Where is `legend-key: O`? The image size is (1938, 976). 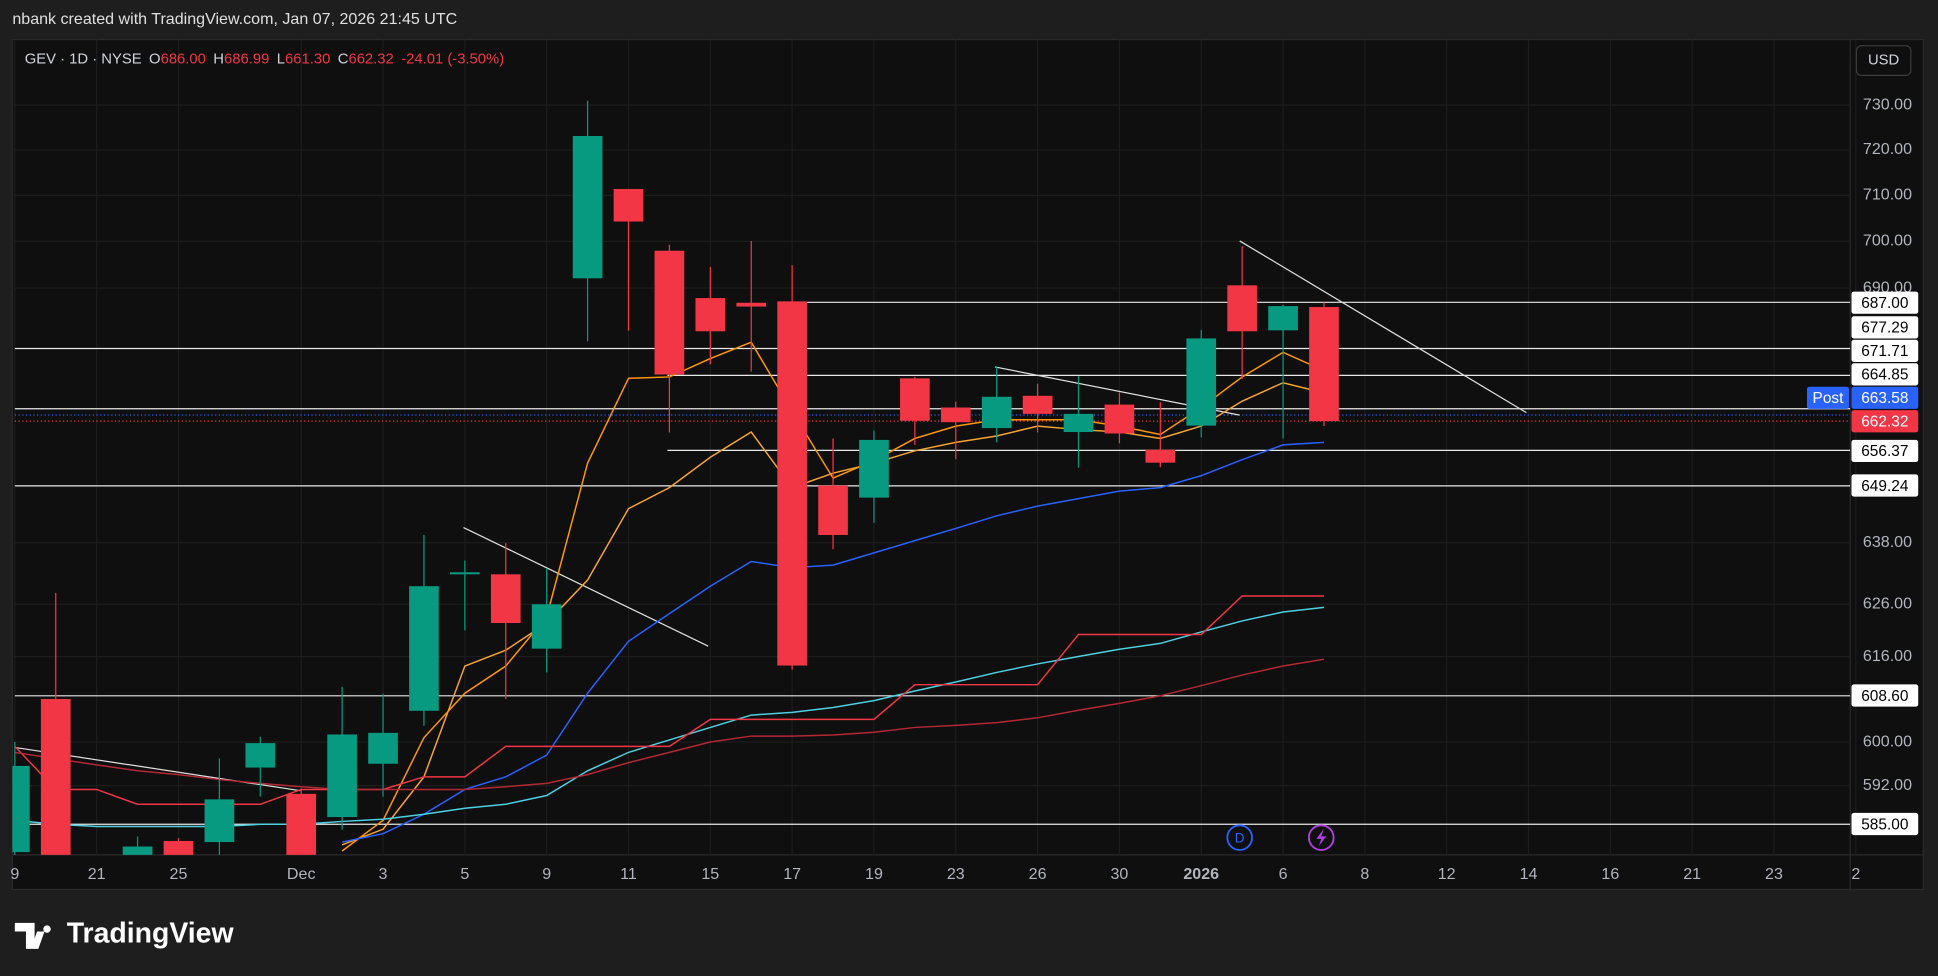
legend-key: O is located at coordinates (155, 59).